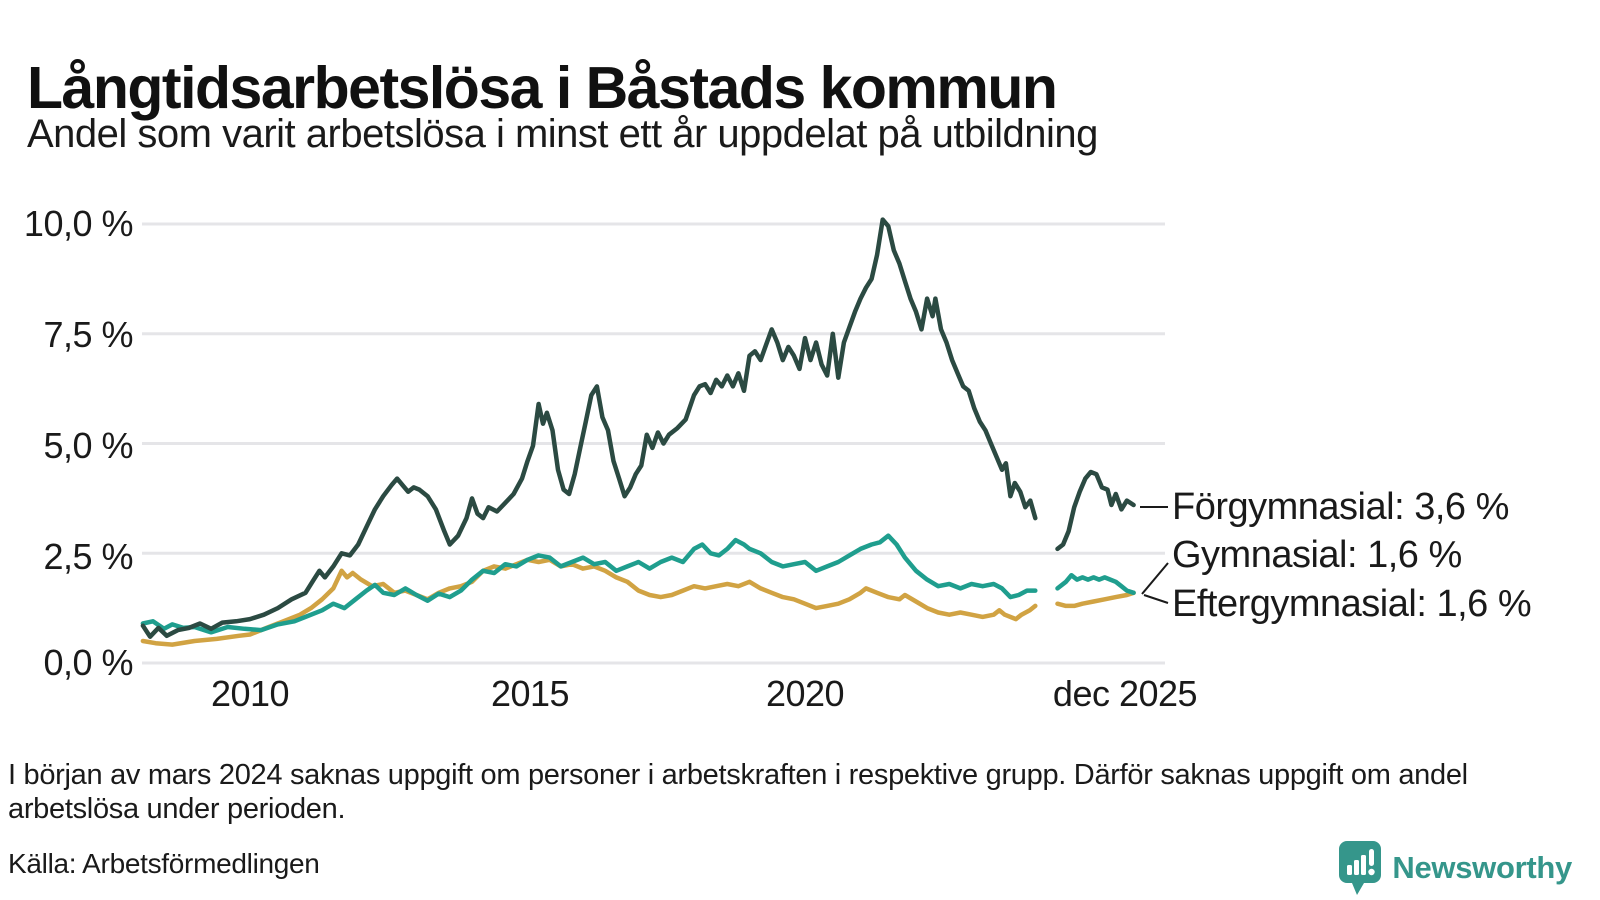 The width and height of the screenshot is (1600, 900). I want to click on newsworthy-logo-icon, so click(1360, 868).